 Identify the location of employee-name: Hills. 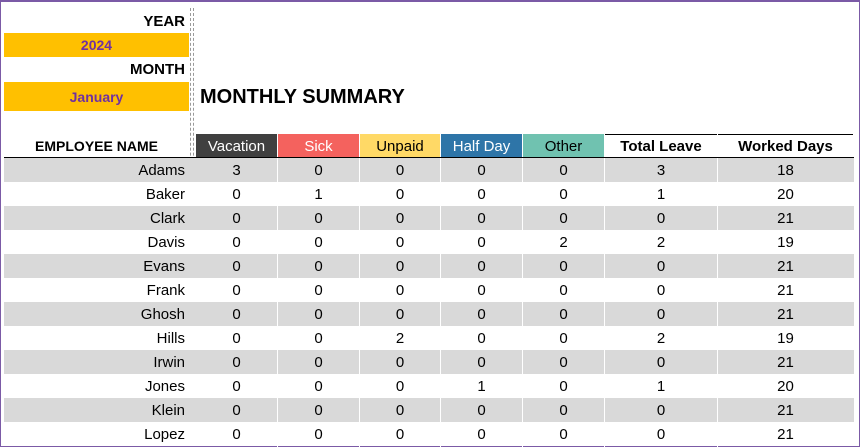
(170, 338).